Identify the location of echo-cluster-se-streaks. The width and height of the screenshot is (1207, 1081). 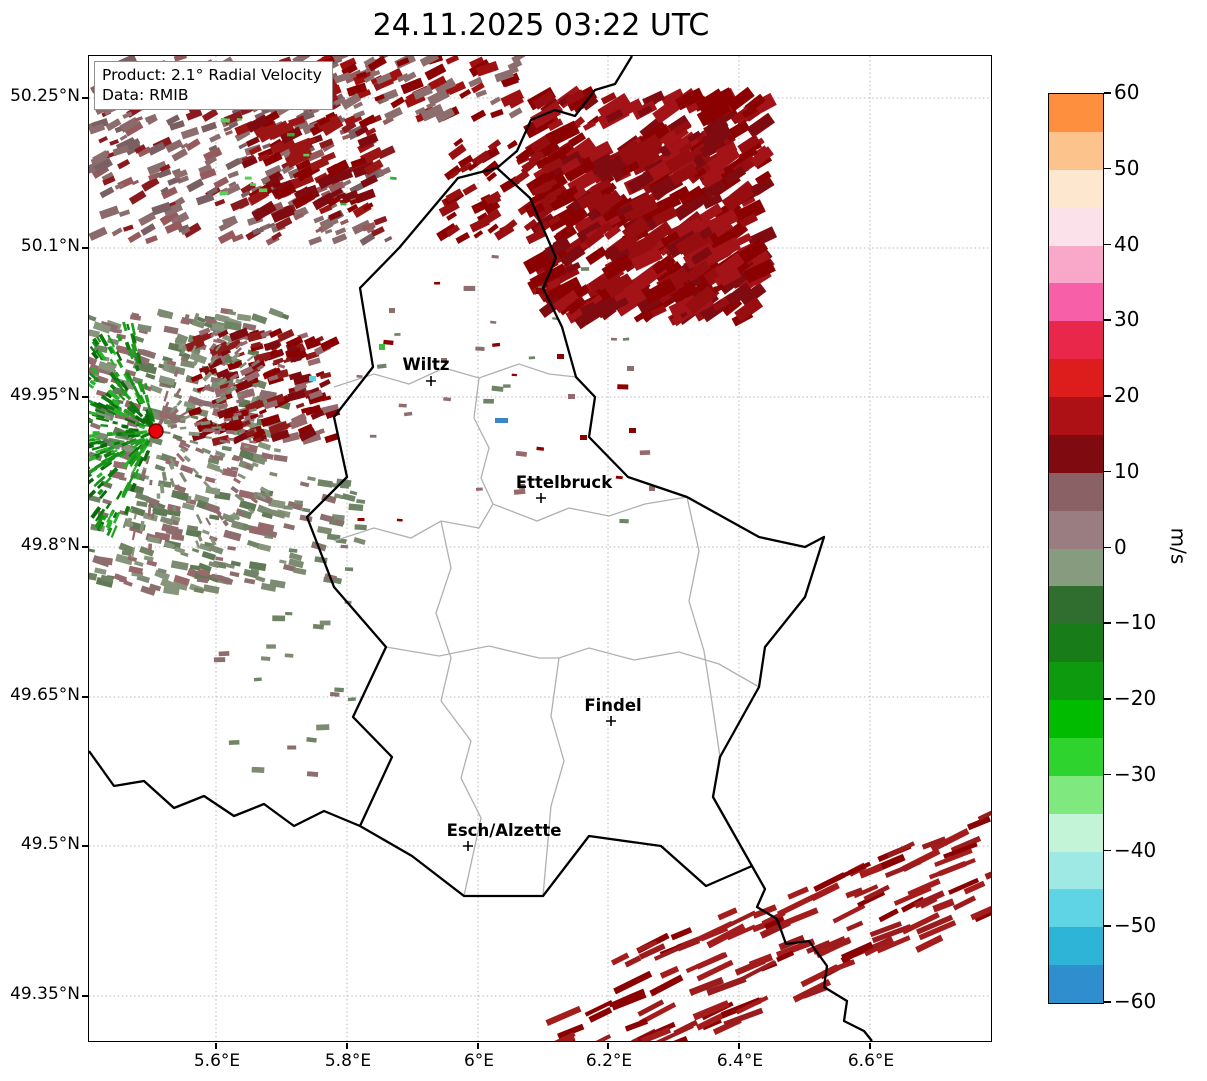
(768, 925).